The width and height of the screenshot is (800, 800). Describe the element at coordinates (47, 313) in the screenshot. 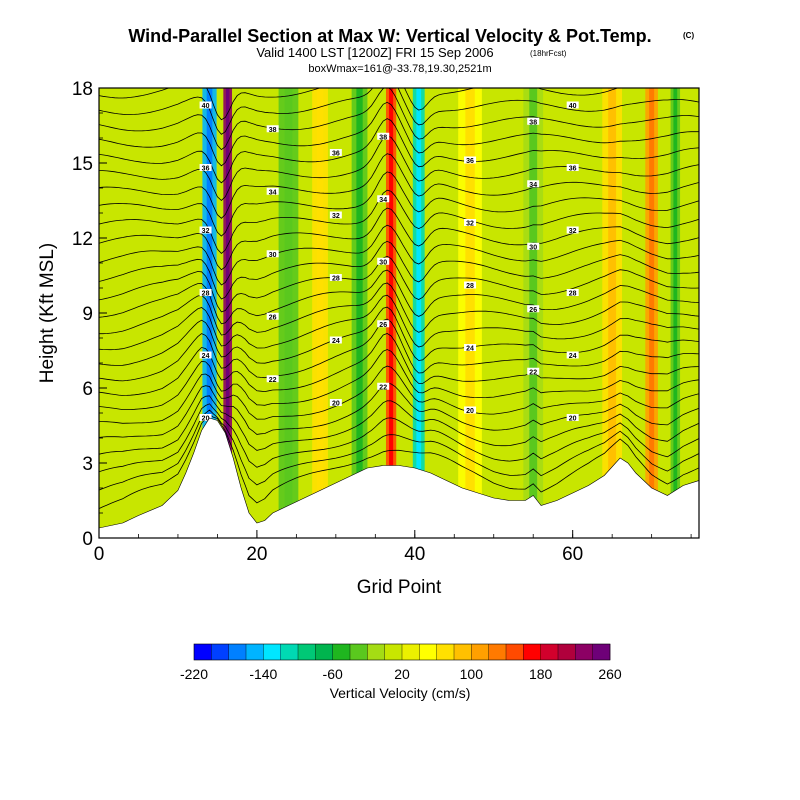

I see `y-axis-label: Height (Kft MSL)` at that location.